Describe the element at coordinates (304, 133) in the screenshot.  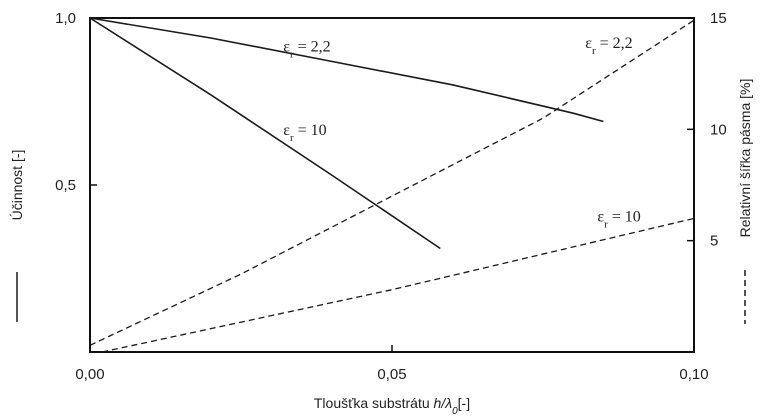
I see `series-annotation-2: εr = 10` at that location.